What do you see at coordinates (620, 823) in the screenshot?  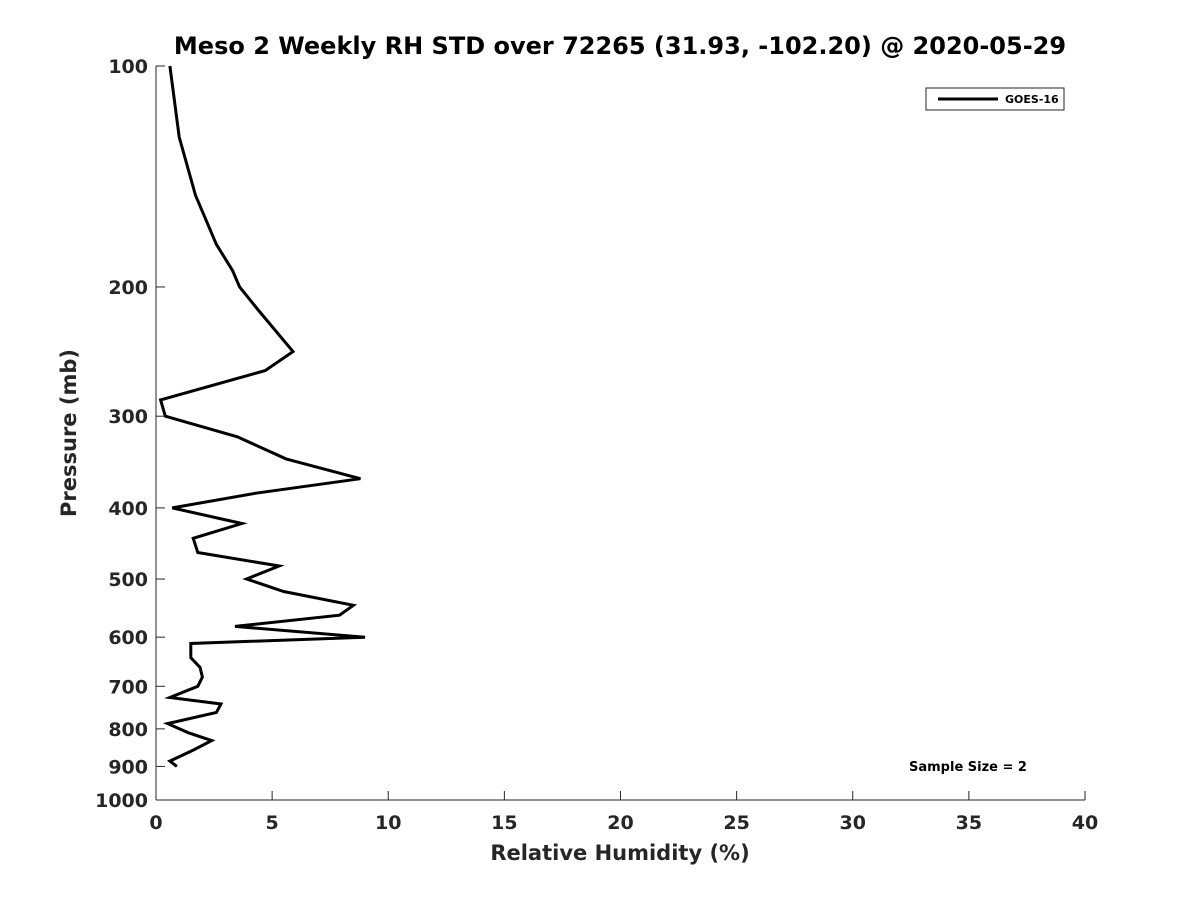 I see `x-tick-label: 20` at bounding box center [620, 823].